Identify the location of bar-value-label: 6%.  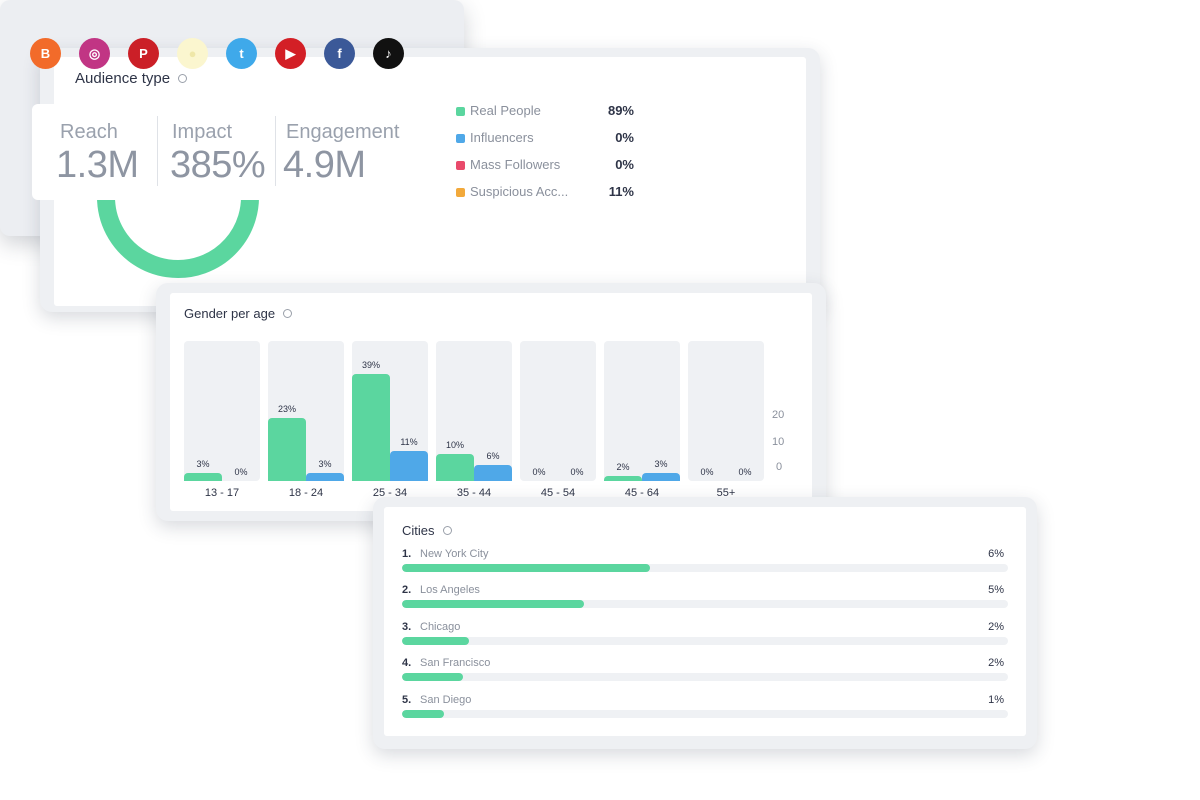
(493, 455).